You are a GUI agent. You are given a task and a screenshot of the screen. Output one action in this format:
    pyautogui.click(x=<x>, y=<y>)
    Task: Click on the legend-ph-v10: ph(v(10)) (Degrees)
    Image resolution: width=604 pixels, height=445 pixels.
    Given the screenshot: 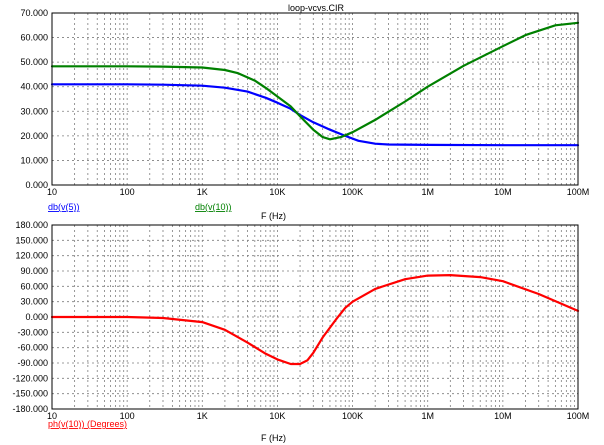 What is the action you would take?
    pyautogui.click(x=87, y=424)
    